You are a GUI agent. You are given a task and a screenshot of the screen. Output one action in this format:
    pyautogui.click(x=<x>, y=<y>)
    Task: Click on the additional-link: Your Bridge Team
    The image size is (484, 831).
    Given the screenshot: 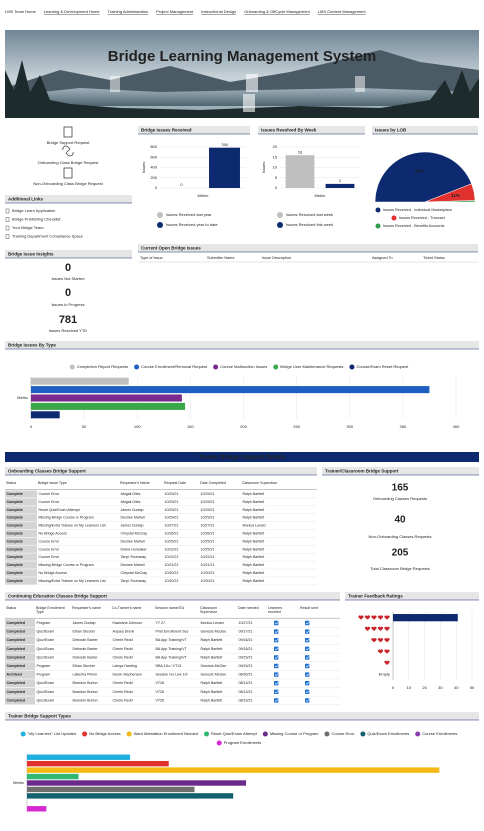 What is the action you would take?
    pyautogui.click(x=28, y=227)
    